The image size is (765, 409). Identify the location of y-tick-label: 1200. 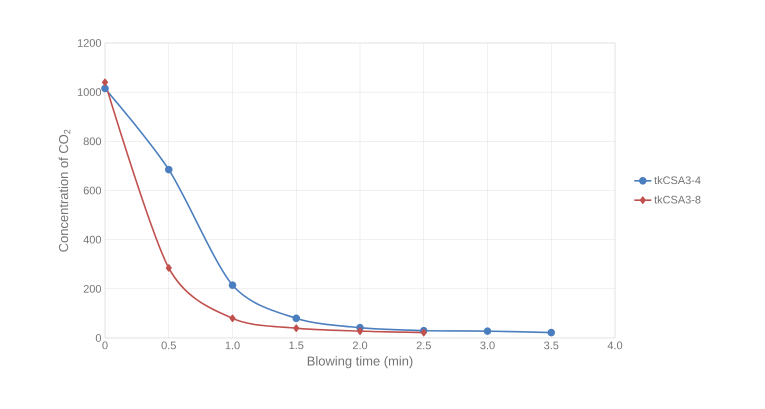
(90, 43).